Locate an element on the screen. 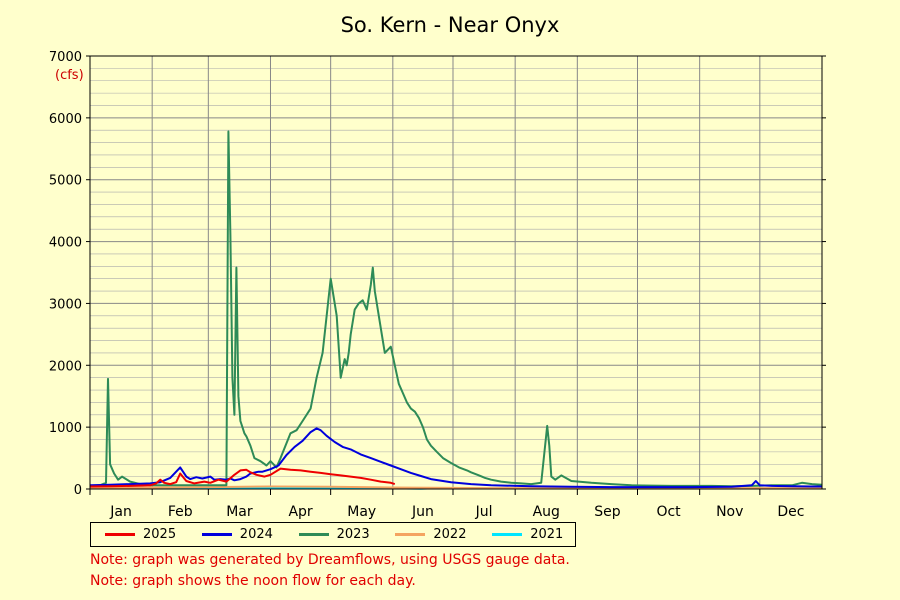 Image resolution: width=900 pixels, height=600 pixels. y-tick-label: 7000 is located at coordinates (65, 57).